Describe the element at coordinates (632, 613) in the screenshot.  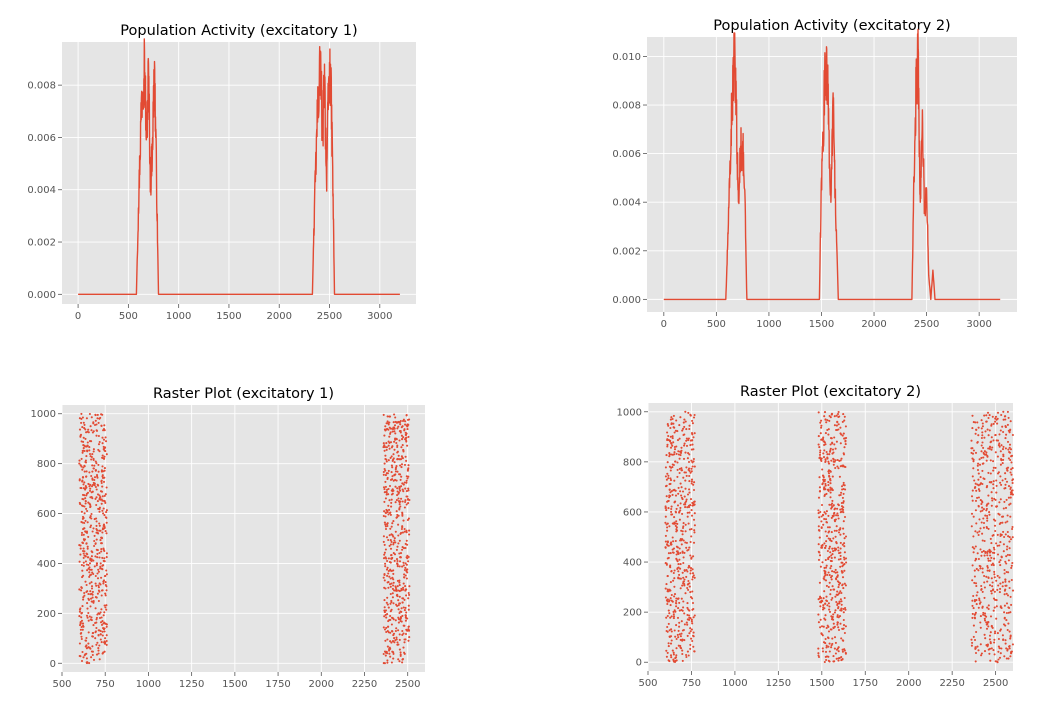
I see `y-tick-label: 200` at that location.